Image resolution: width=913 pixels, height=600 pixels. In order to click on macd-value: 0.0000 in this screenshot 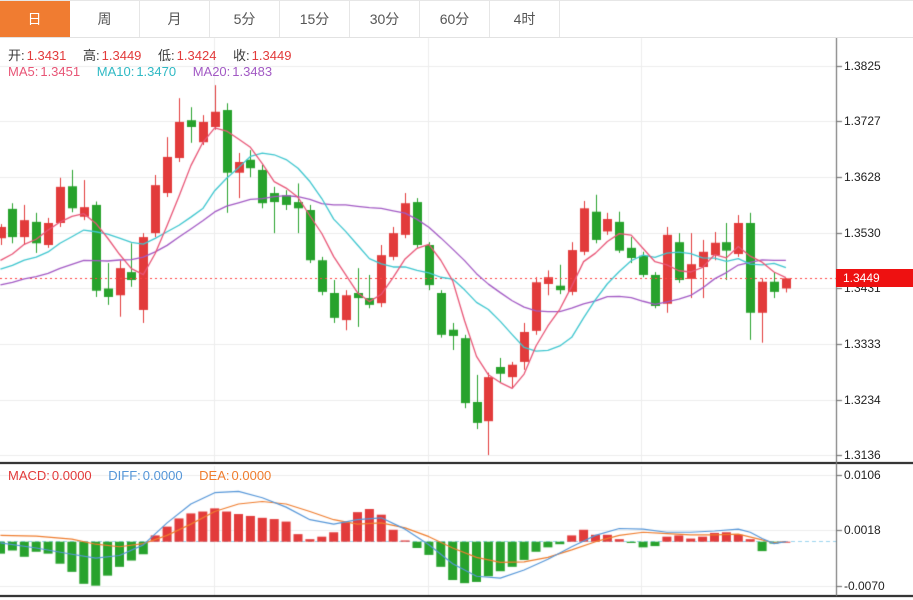, I will do `click(71, 475)`.